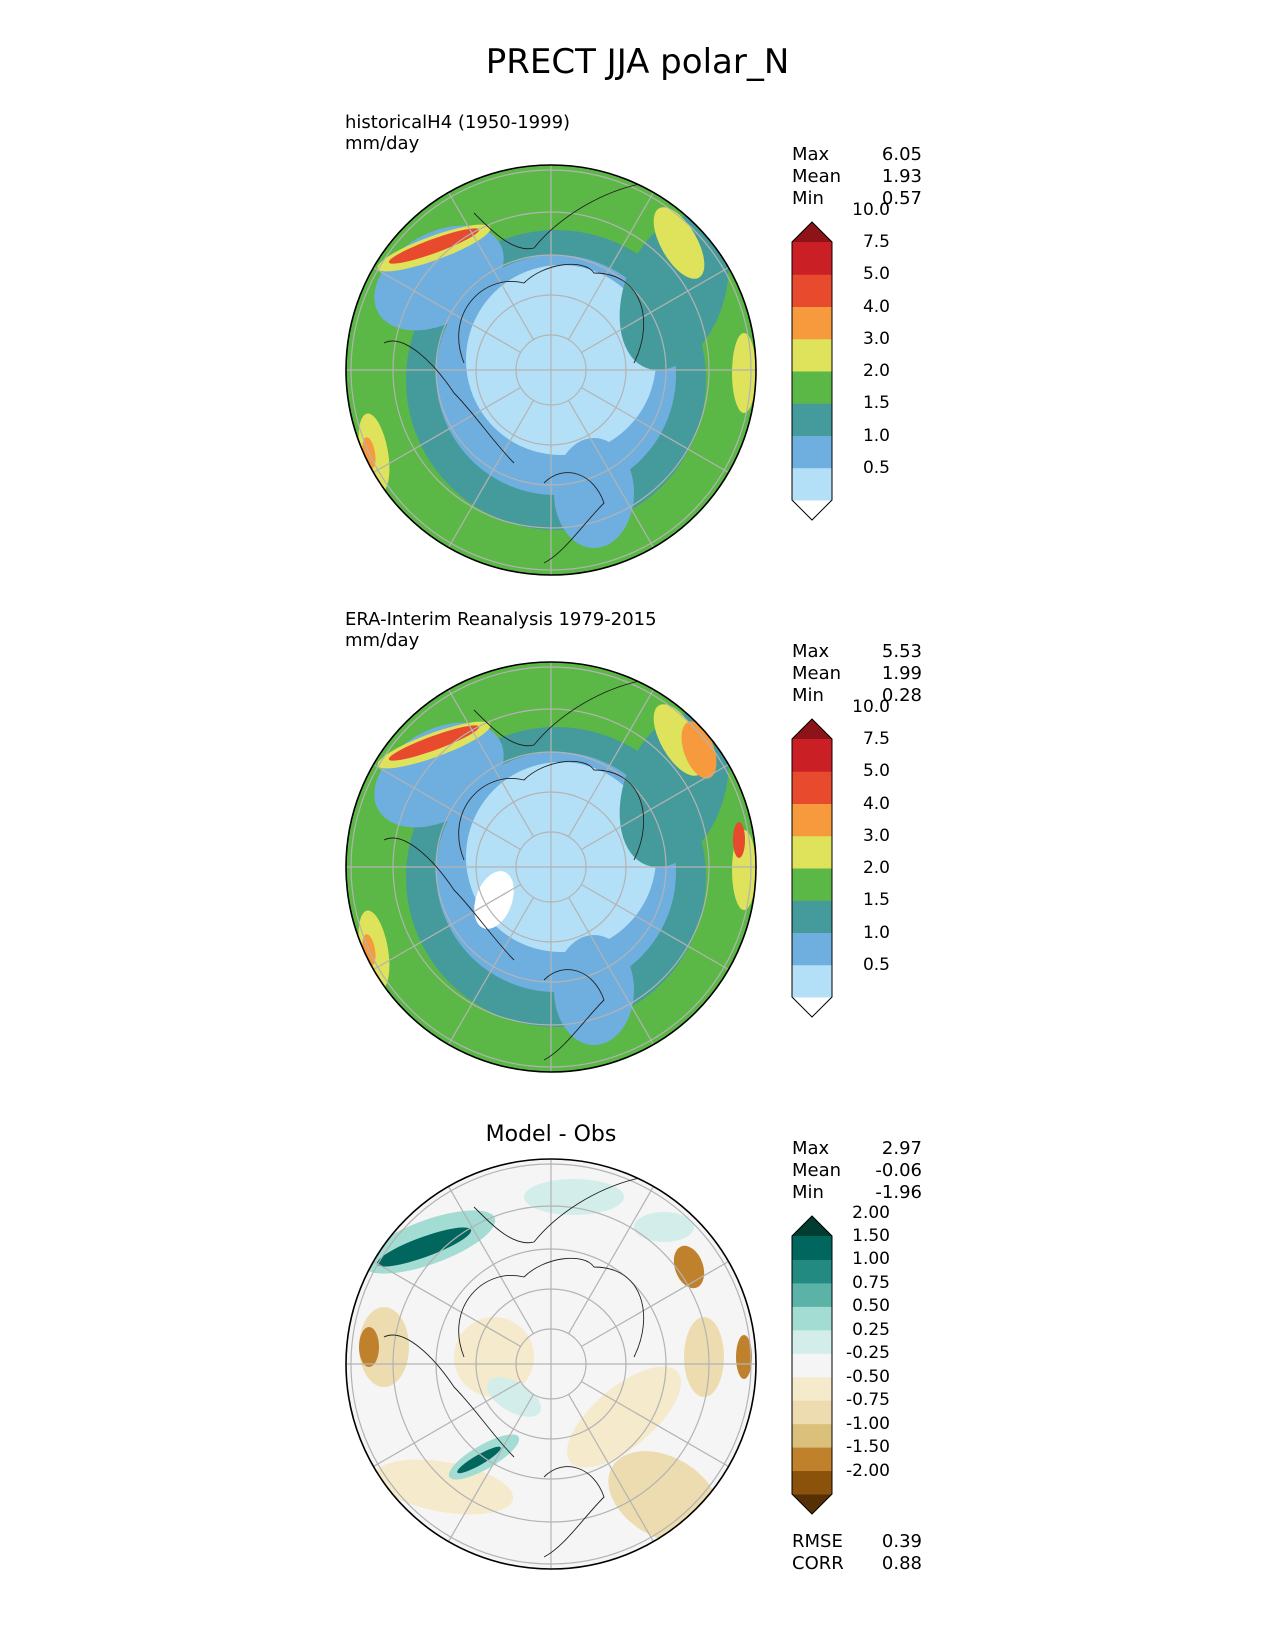  What do you see at coordinates (876, 835) in the screenshot?
I see `colorbar-tick-label: 3.0` at bounding box center [876, 835].